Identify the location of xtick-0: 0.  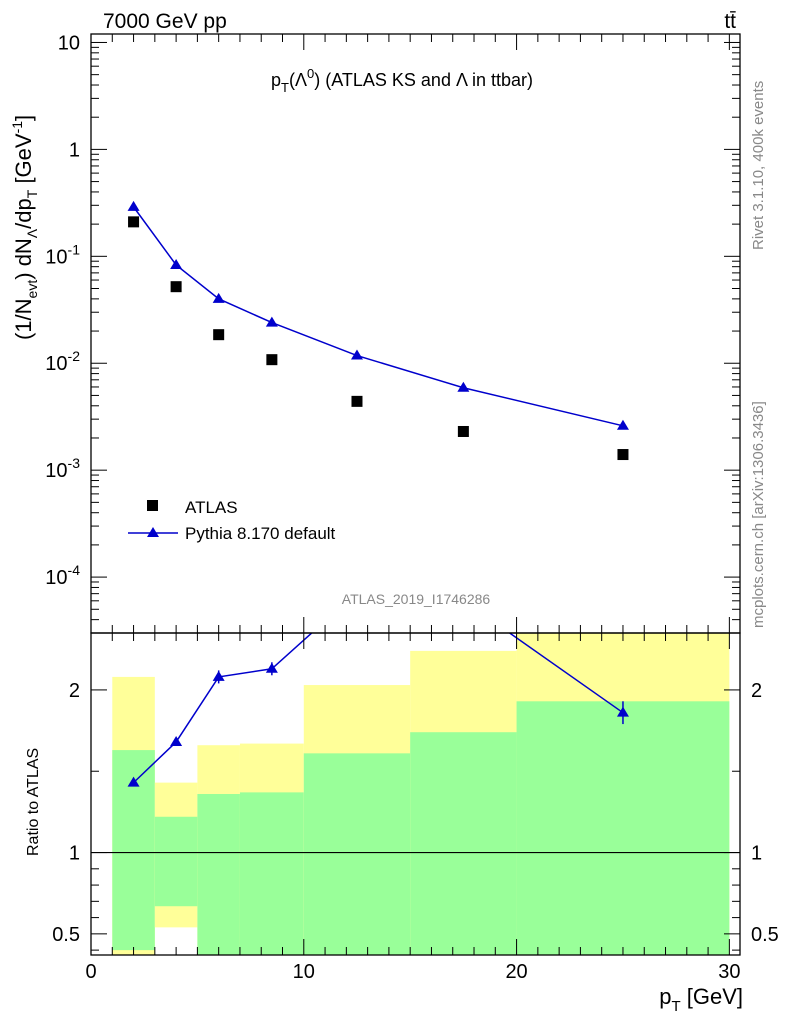
(90, 972).